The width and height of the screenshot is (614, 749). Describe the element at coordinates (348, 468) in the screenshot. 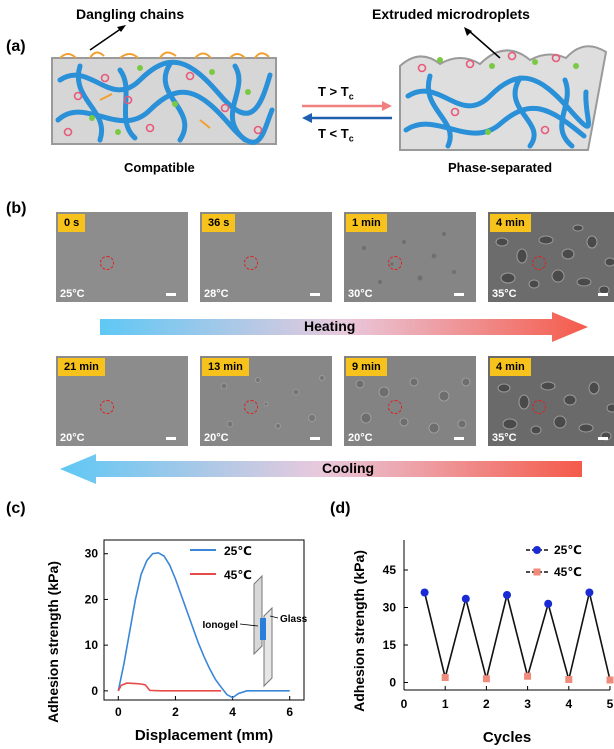

I see `cooling-label: Cooling` at that location.